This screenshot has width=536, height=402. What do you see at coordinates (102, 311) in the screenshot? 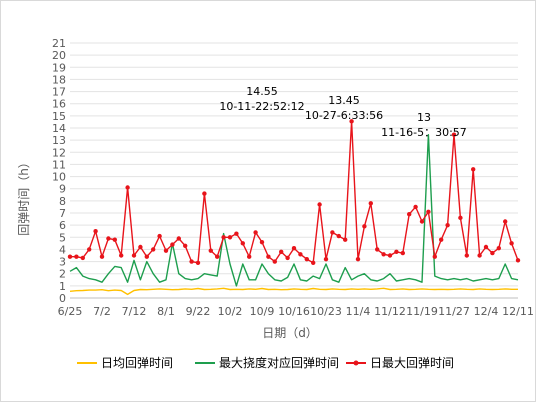
I see `x-tick-label: 7/2` at bounding box center [102, 311].